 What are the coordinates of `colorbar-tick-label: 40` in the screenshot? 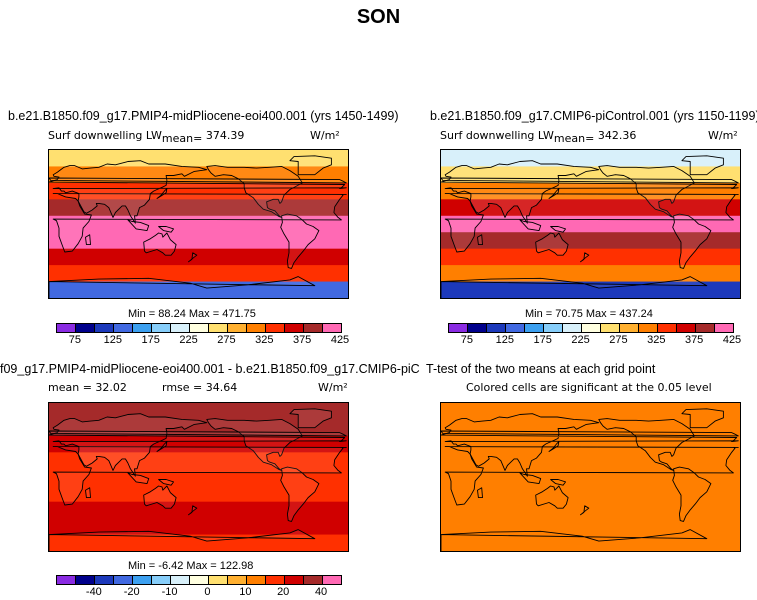 It's located at (321, 592).